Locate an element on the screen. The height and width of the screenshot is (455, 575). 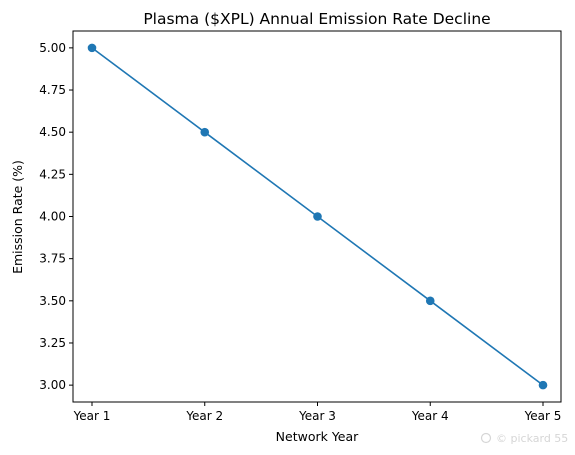
x-axis-label: Network Year is located at coordinates (317, 436).